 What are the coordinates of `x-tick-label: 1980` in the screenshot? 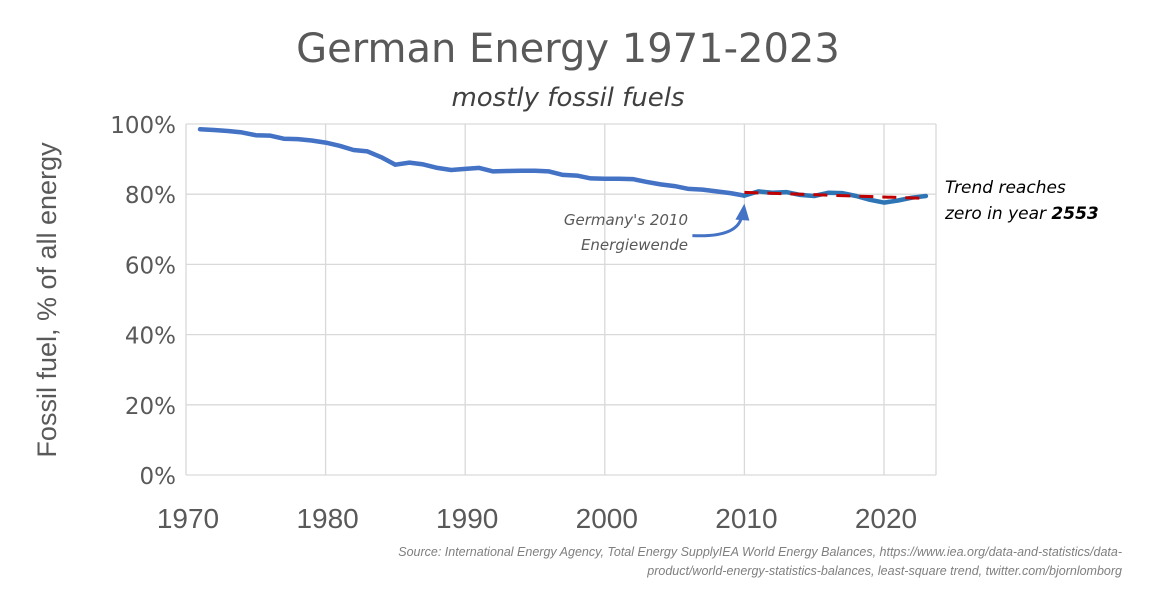 It's located at (327, 518).